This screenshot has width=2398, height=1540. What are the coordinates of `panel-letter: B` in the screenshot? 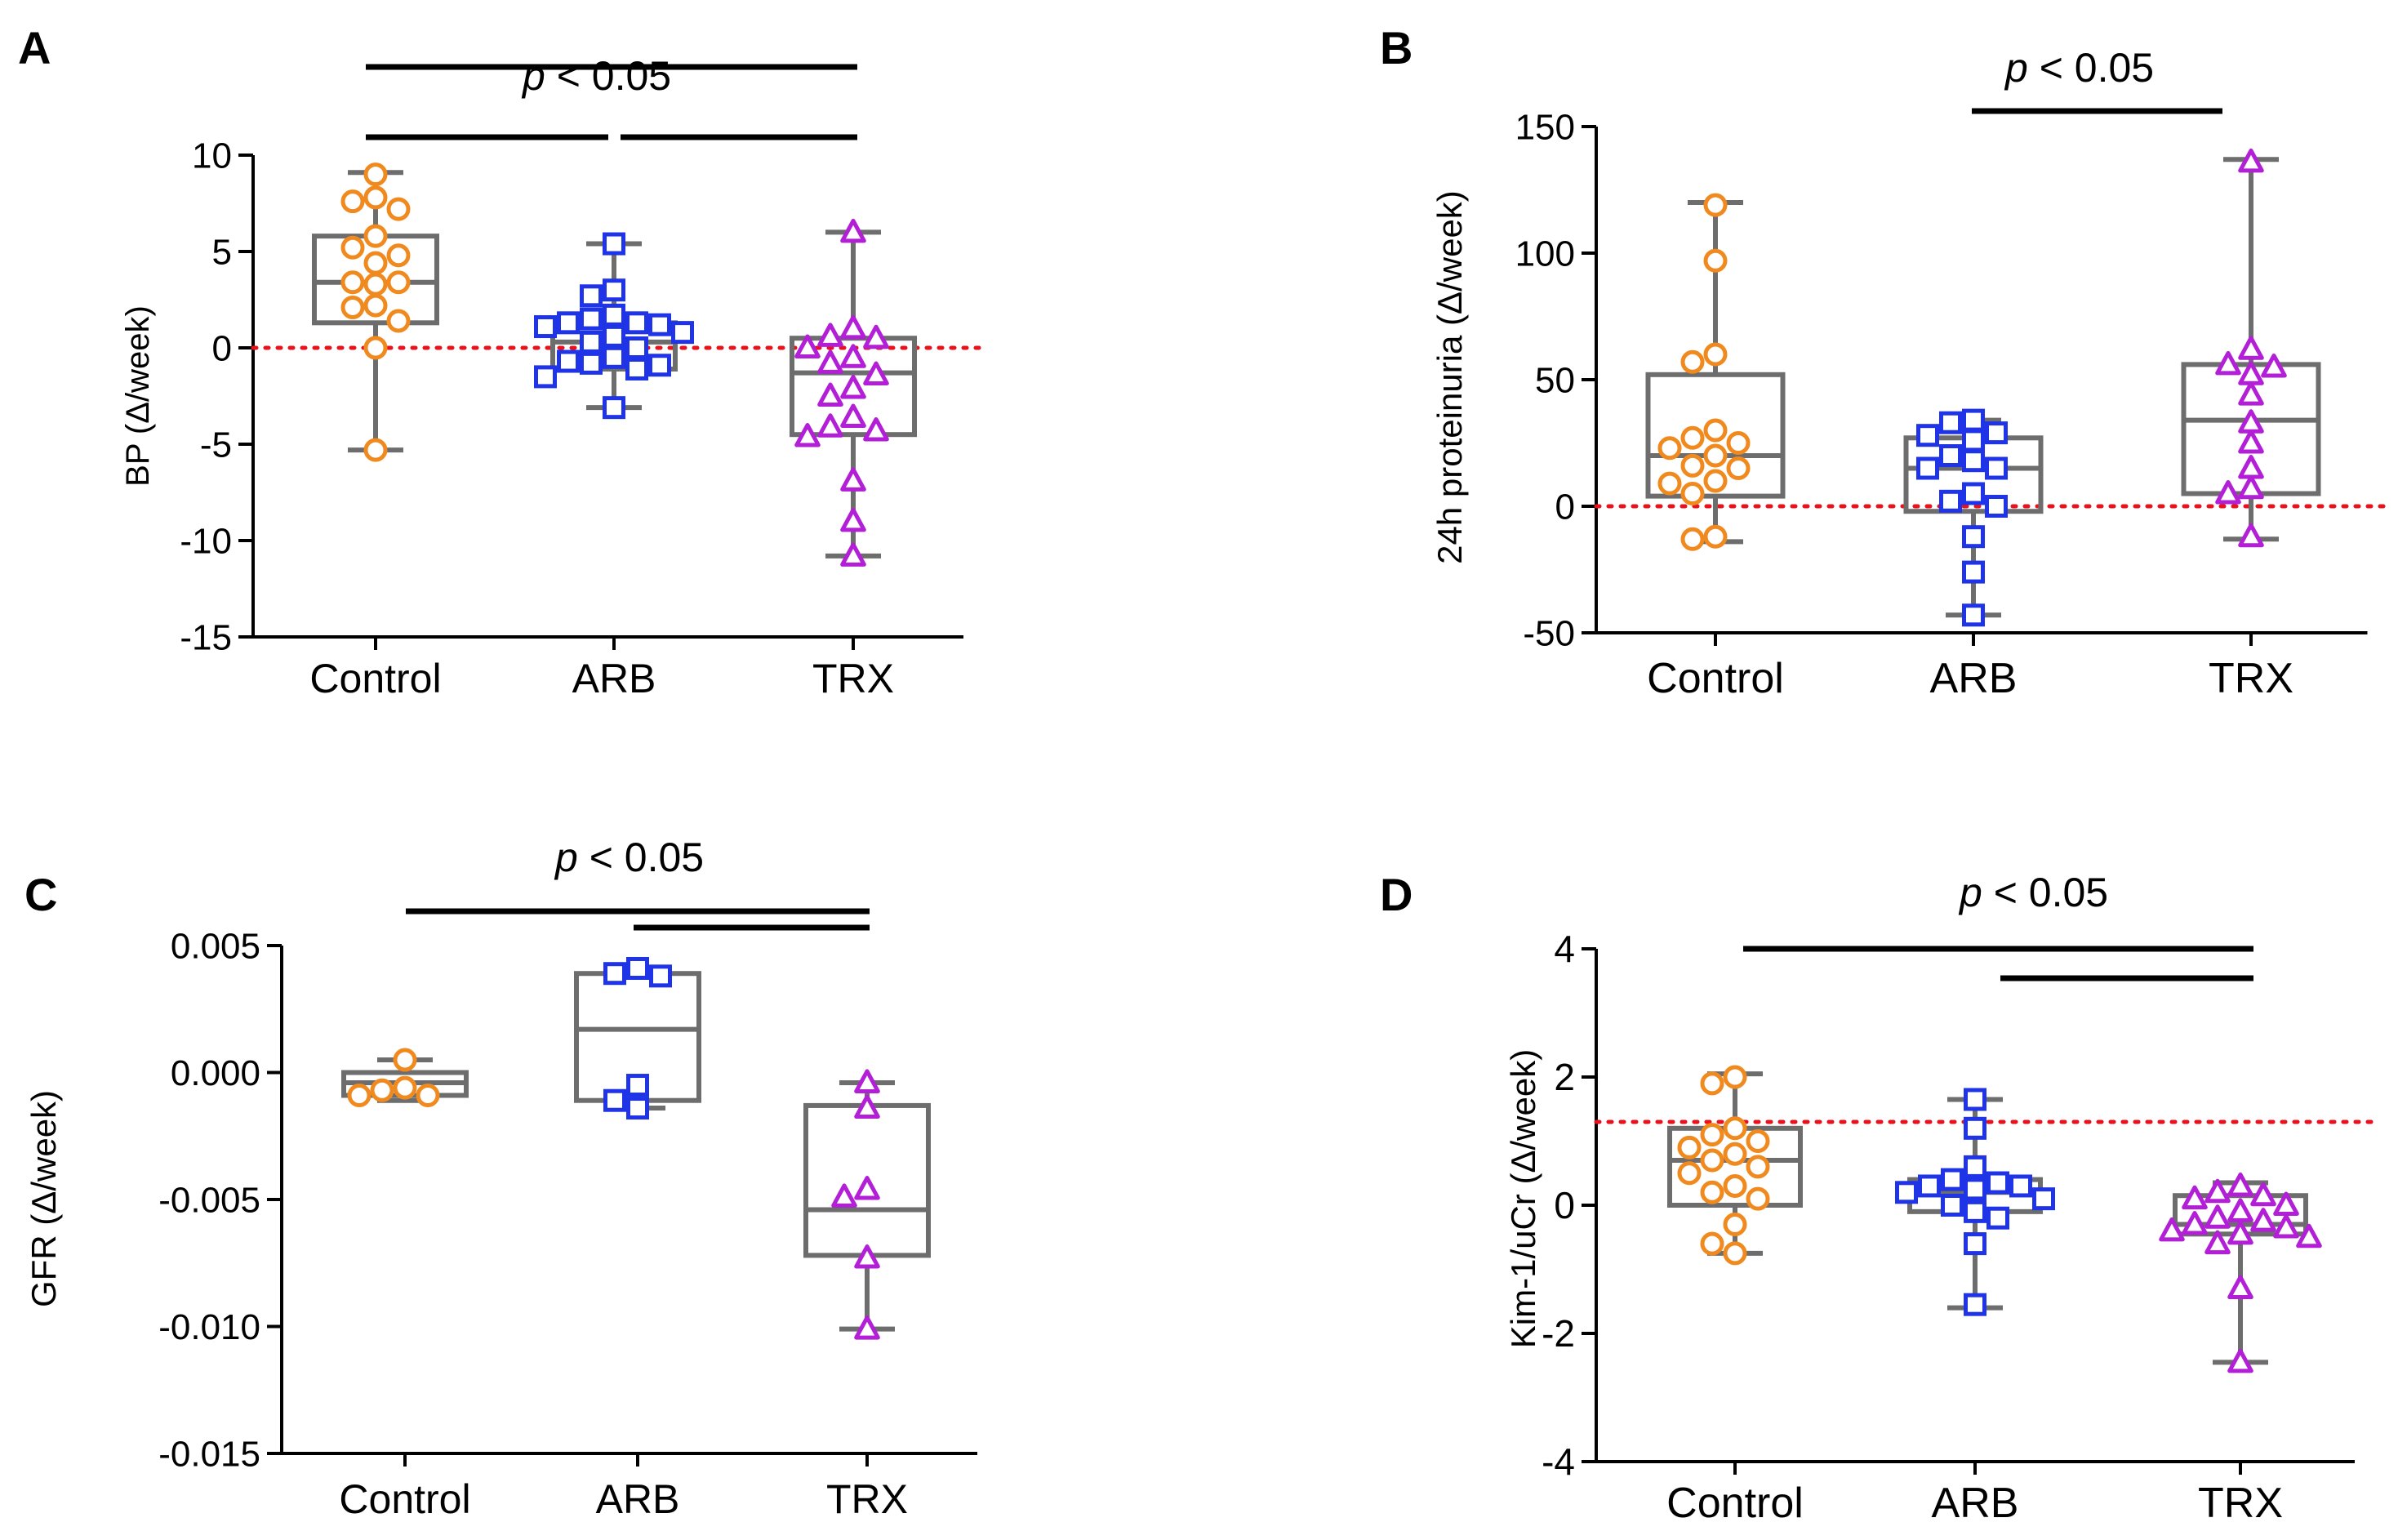 It's located at (1397, 47).